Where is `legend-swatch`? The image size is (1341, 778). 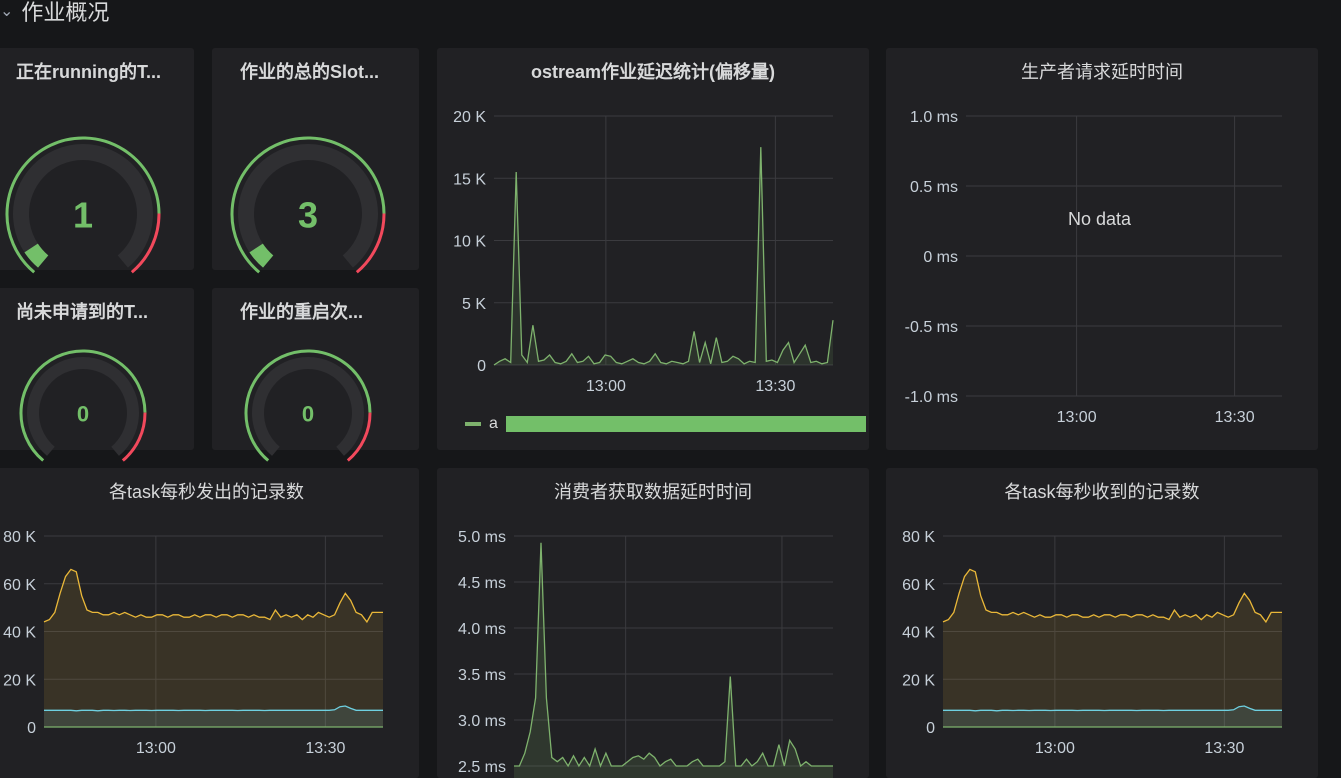 legend-swatch is located at coordinates (473, 424).